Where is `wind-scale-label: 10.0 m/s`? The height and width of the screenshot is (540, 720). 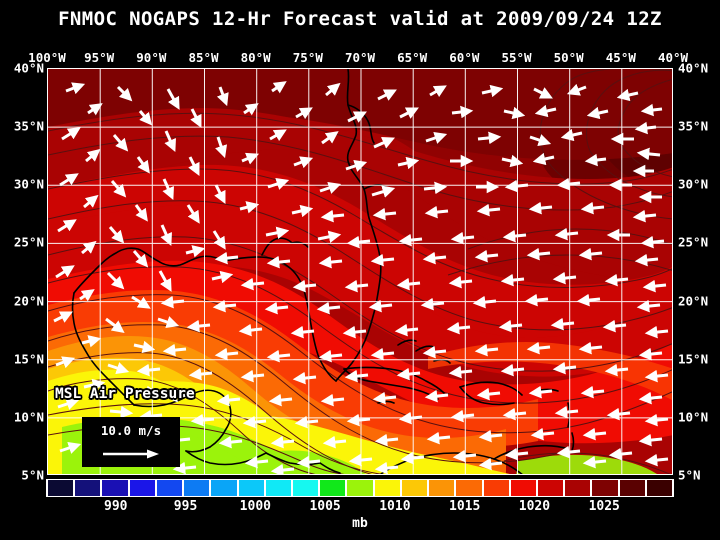
wind-scale-label: 10.0 m/s is located at coordinates (131, 430).